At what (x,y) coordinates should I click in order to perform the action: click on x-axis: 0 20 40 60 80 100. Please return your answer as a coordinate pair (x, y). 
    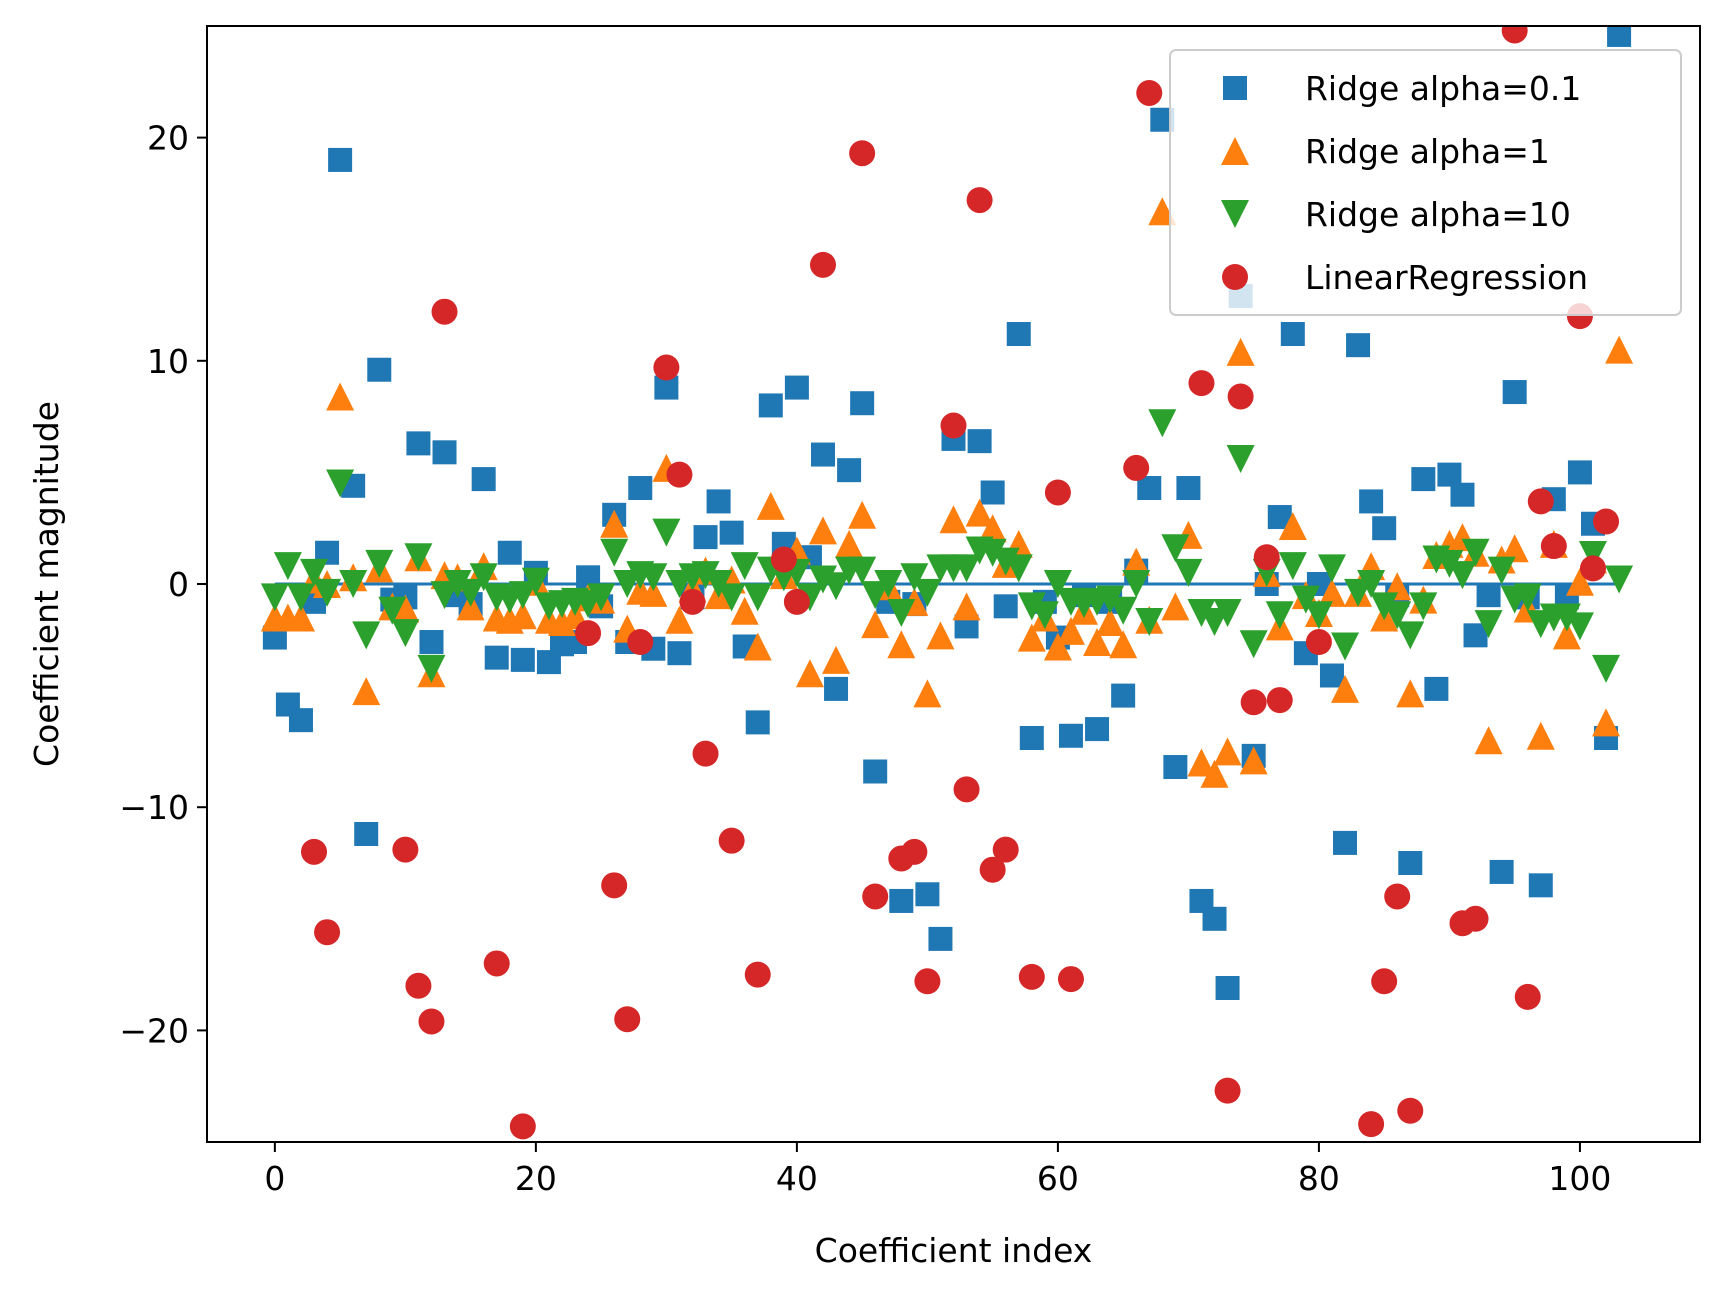
    Looking at the image, I should click on (937, 1170).